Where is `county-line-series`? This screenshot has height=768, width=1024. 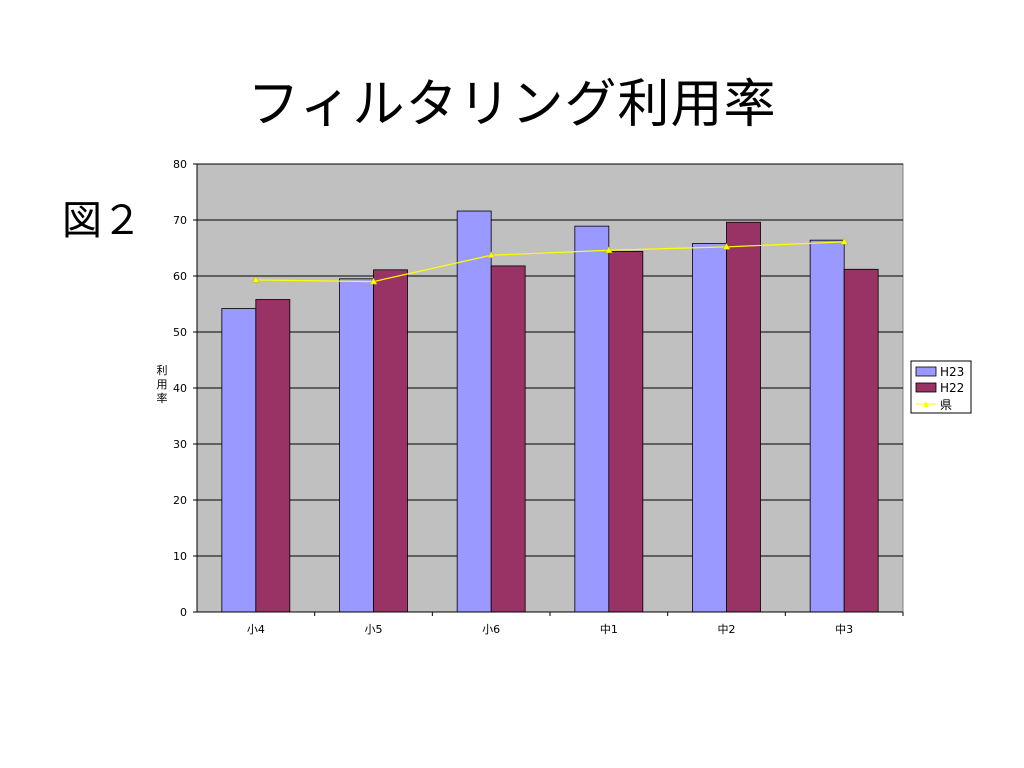 county-line-series is located at coordinates (550, 261).